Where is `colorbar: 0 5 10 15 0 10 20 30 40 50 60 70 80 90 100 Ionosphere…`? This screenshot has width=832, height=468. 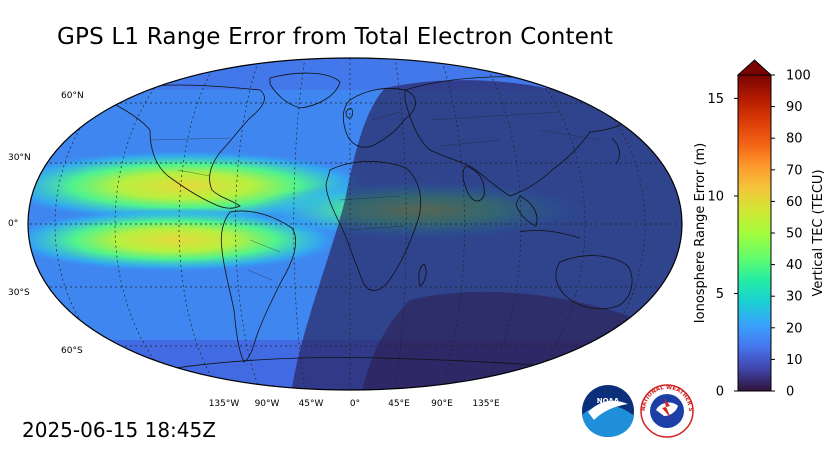
colorbar: 0 5 10 15 0 10 20 30 40 50 60 70 80 90 100 Ionosphere… is located at coordinates (759, 229).